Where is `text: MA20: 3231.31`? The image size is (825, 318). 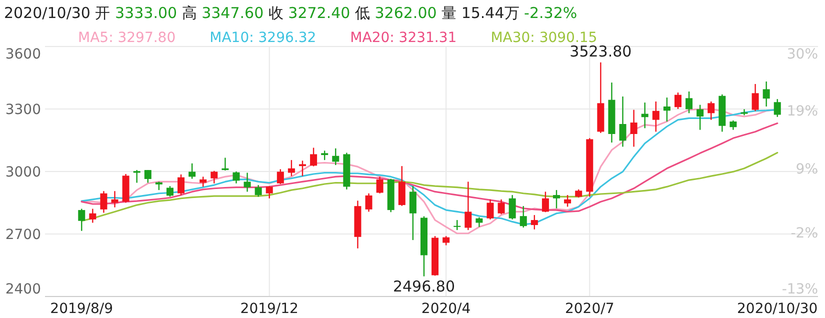
text: MA20: 3231.31 is located at coordinates (403, 38).